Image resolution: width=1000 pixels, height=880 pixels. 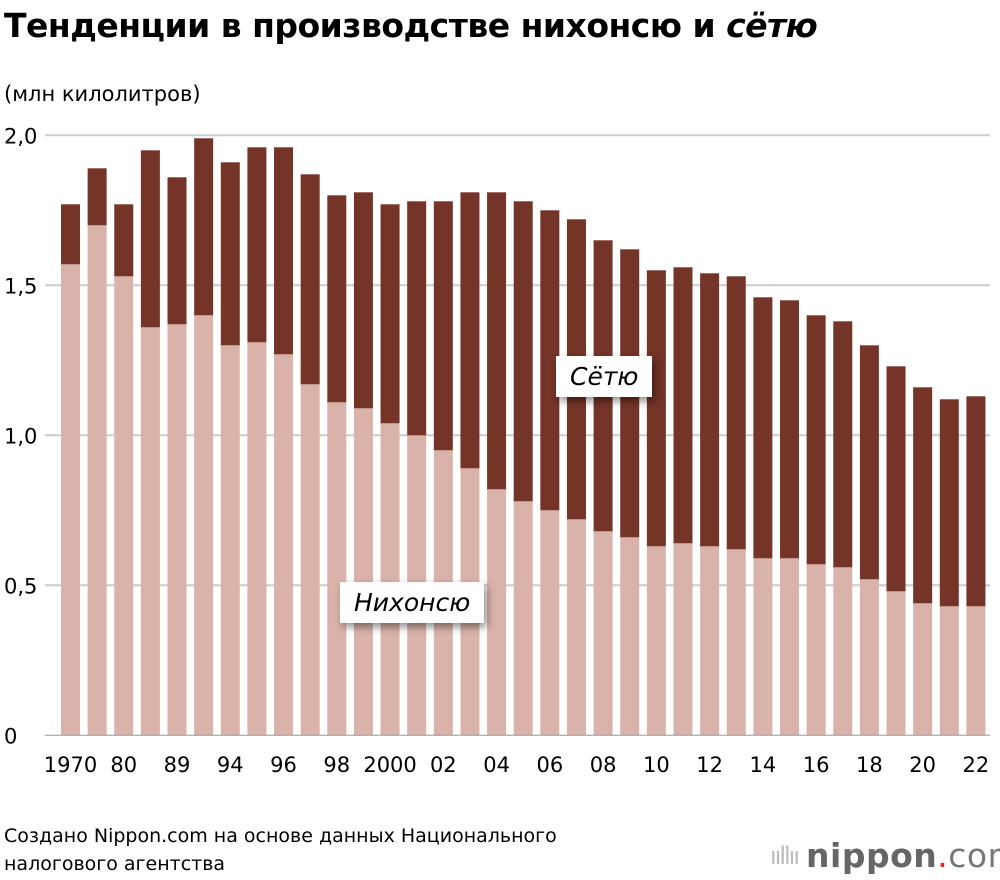 I want to click on x-tick-label: 18, so click(x=869, y=765).